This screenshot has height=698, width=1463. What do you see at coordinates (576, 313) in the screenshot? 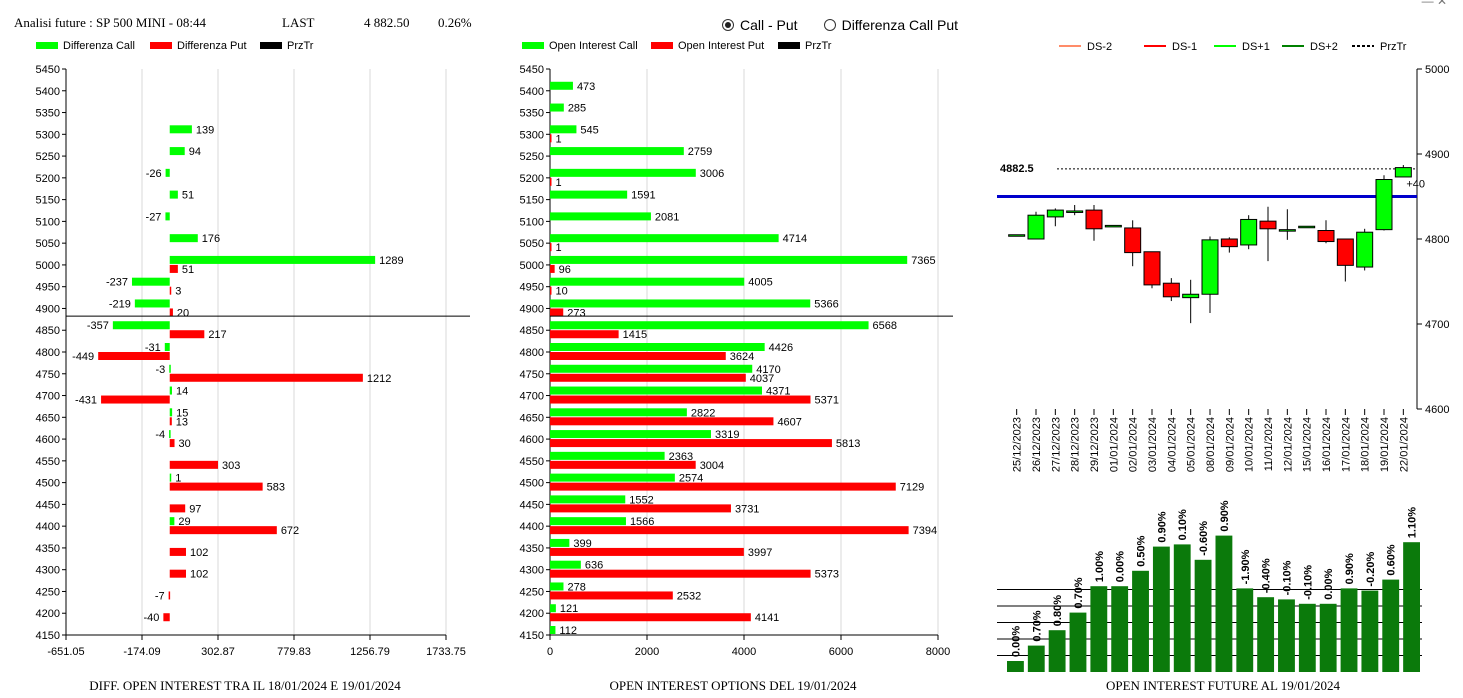
I see `bar-value-label: 273` at bounding box center [576, 313].